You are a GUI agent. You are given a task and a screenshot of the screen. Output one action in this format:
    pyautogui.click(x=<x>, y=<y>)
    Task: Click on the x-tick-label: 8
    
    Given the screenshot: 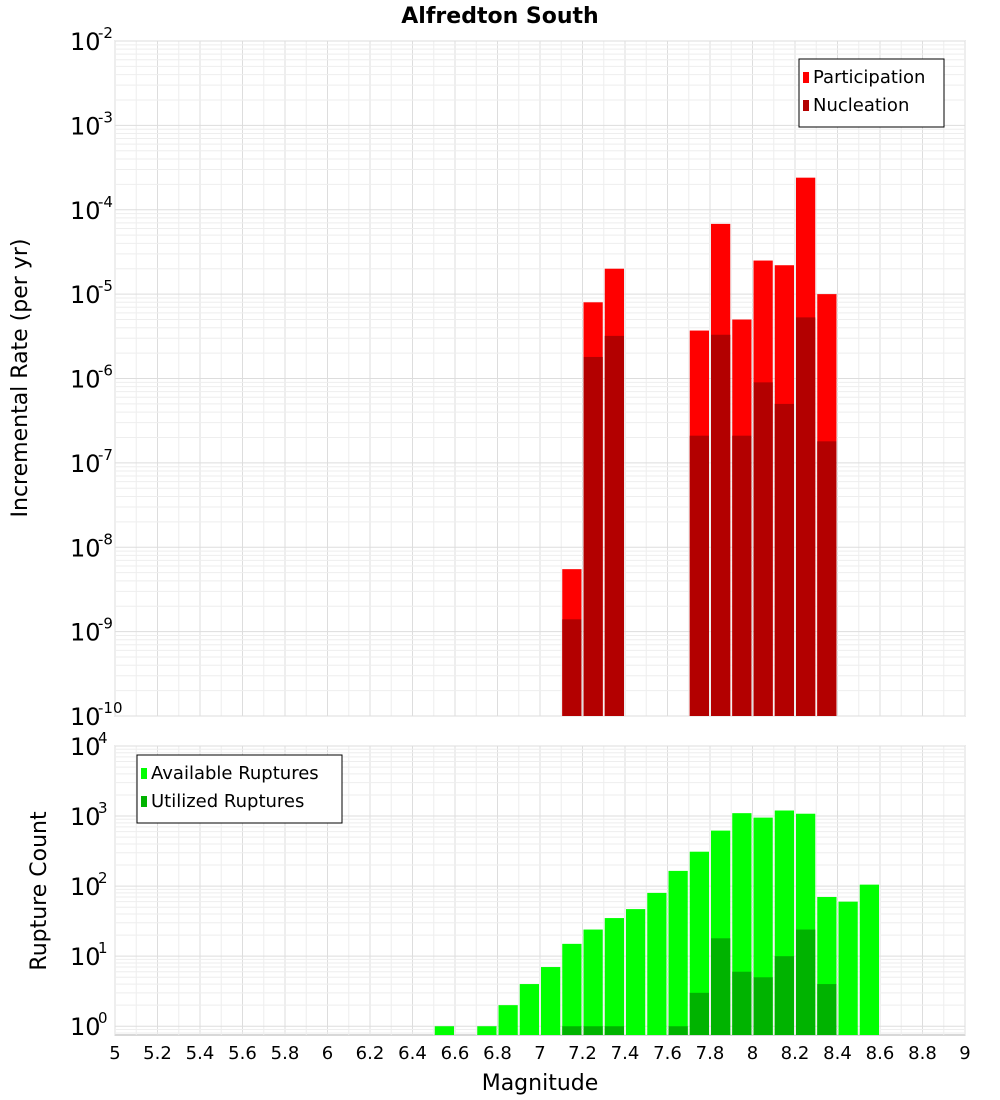 What is the action you would take?
    pyautogui.click(x=752, y=1053)
    